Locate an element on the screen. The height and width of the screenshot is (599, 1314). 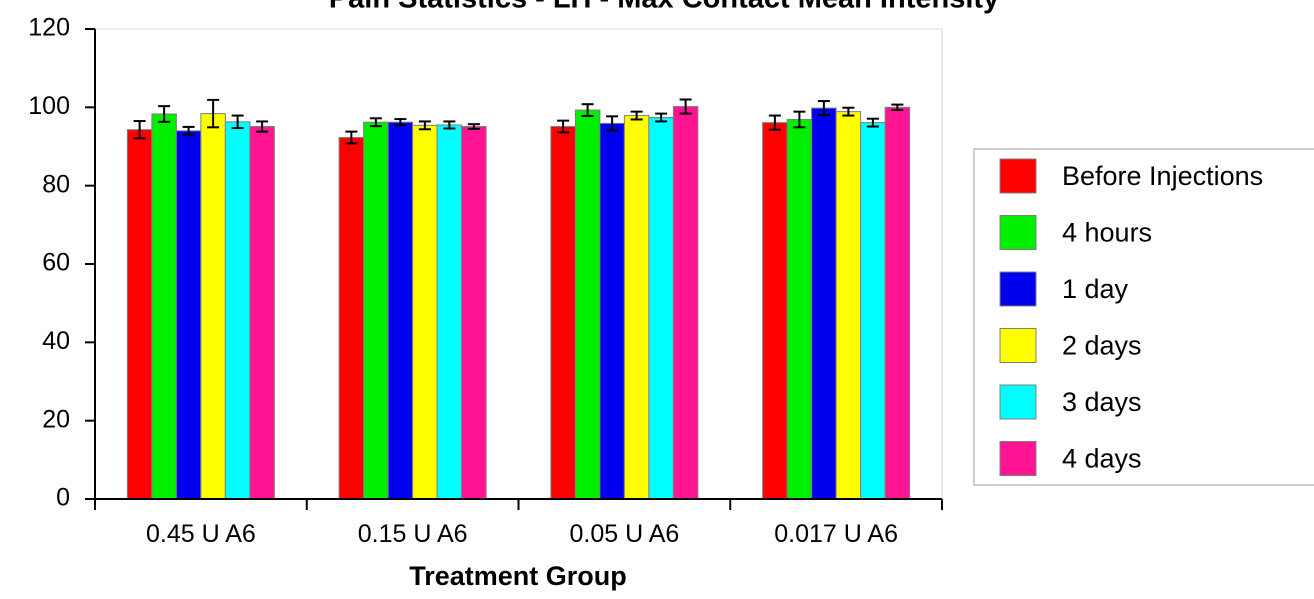
legend-label: Before Injections is located at coordinates (1162, 176).